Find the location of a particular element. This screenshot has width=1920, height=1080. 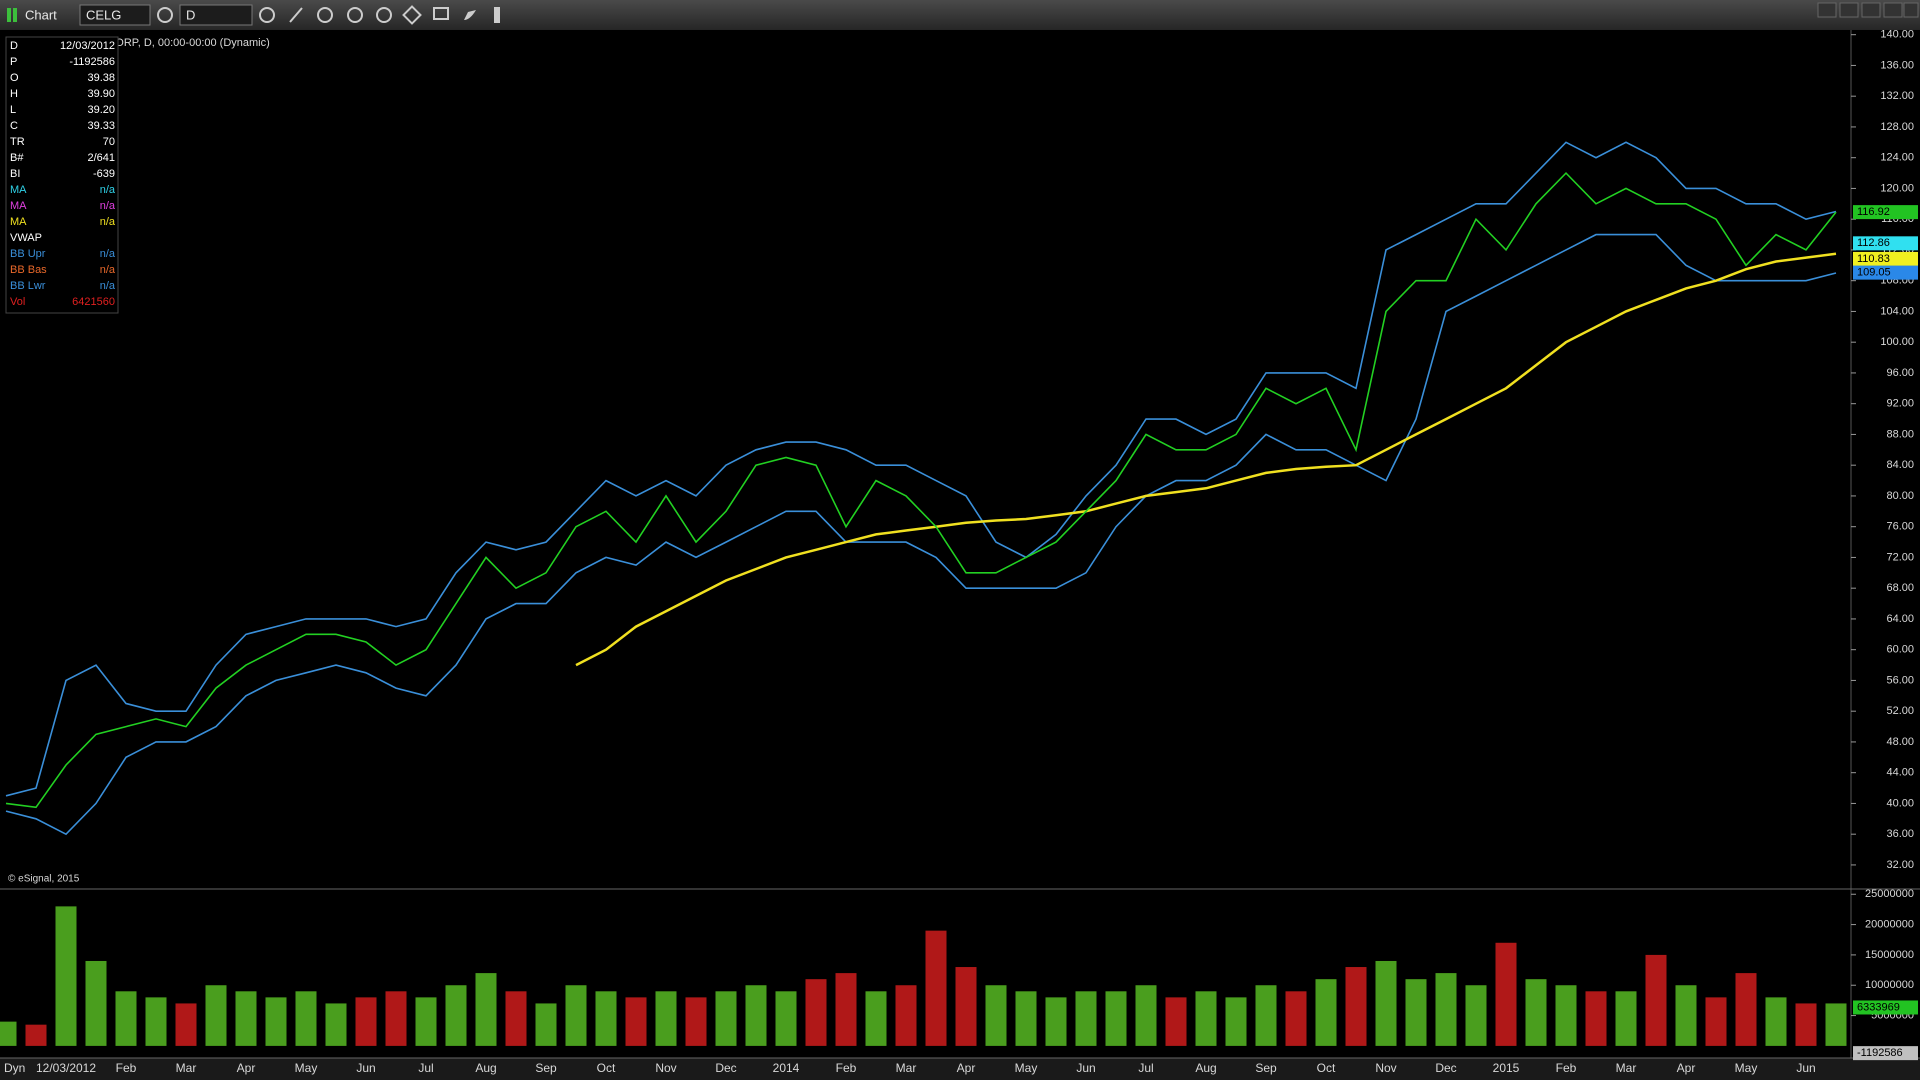

data-window-value: -639 is located at coordinates (104, 174).